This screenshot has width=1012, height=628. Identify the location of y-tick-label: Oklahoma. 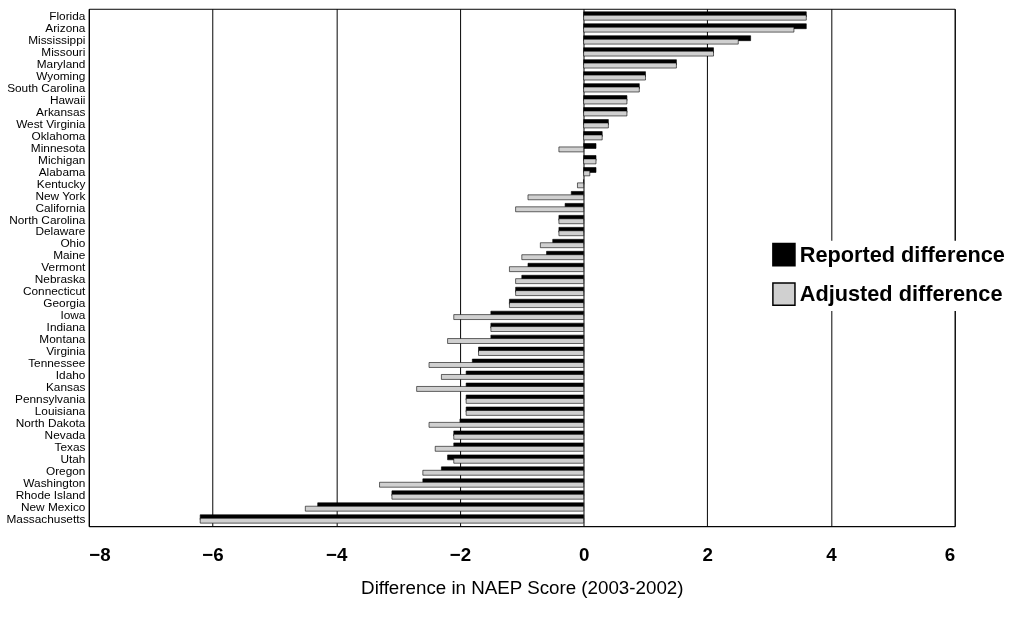
(58, 135).